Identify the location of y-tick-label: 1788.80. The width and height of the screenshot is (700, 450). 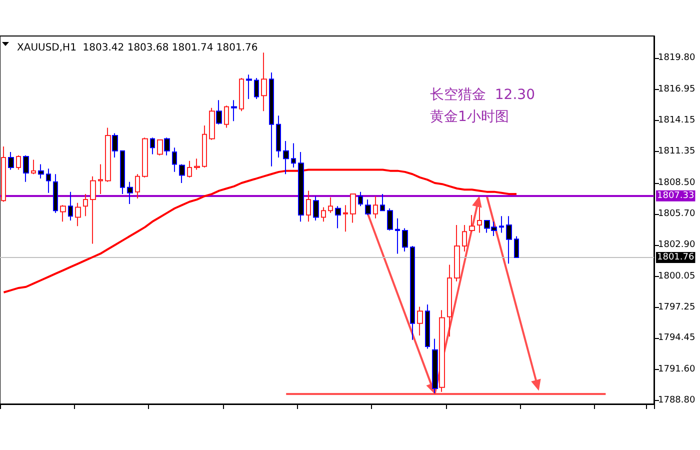
(677, 401).